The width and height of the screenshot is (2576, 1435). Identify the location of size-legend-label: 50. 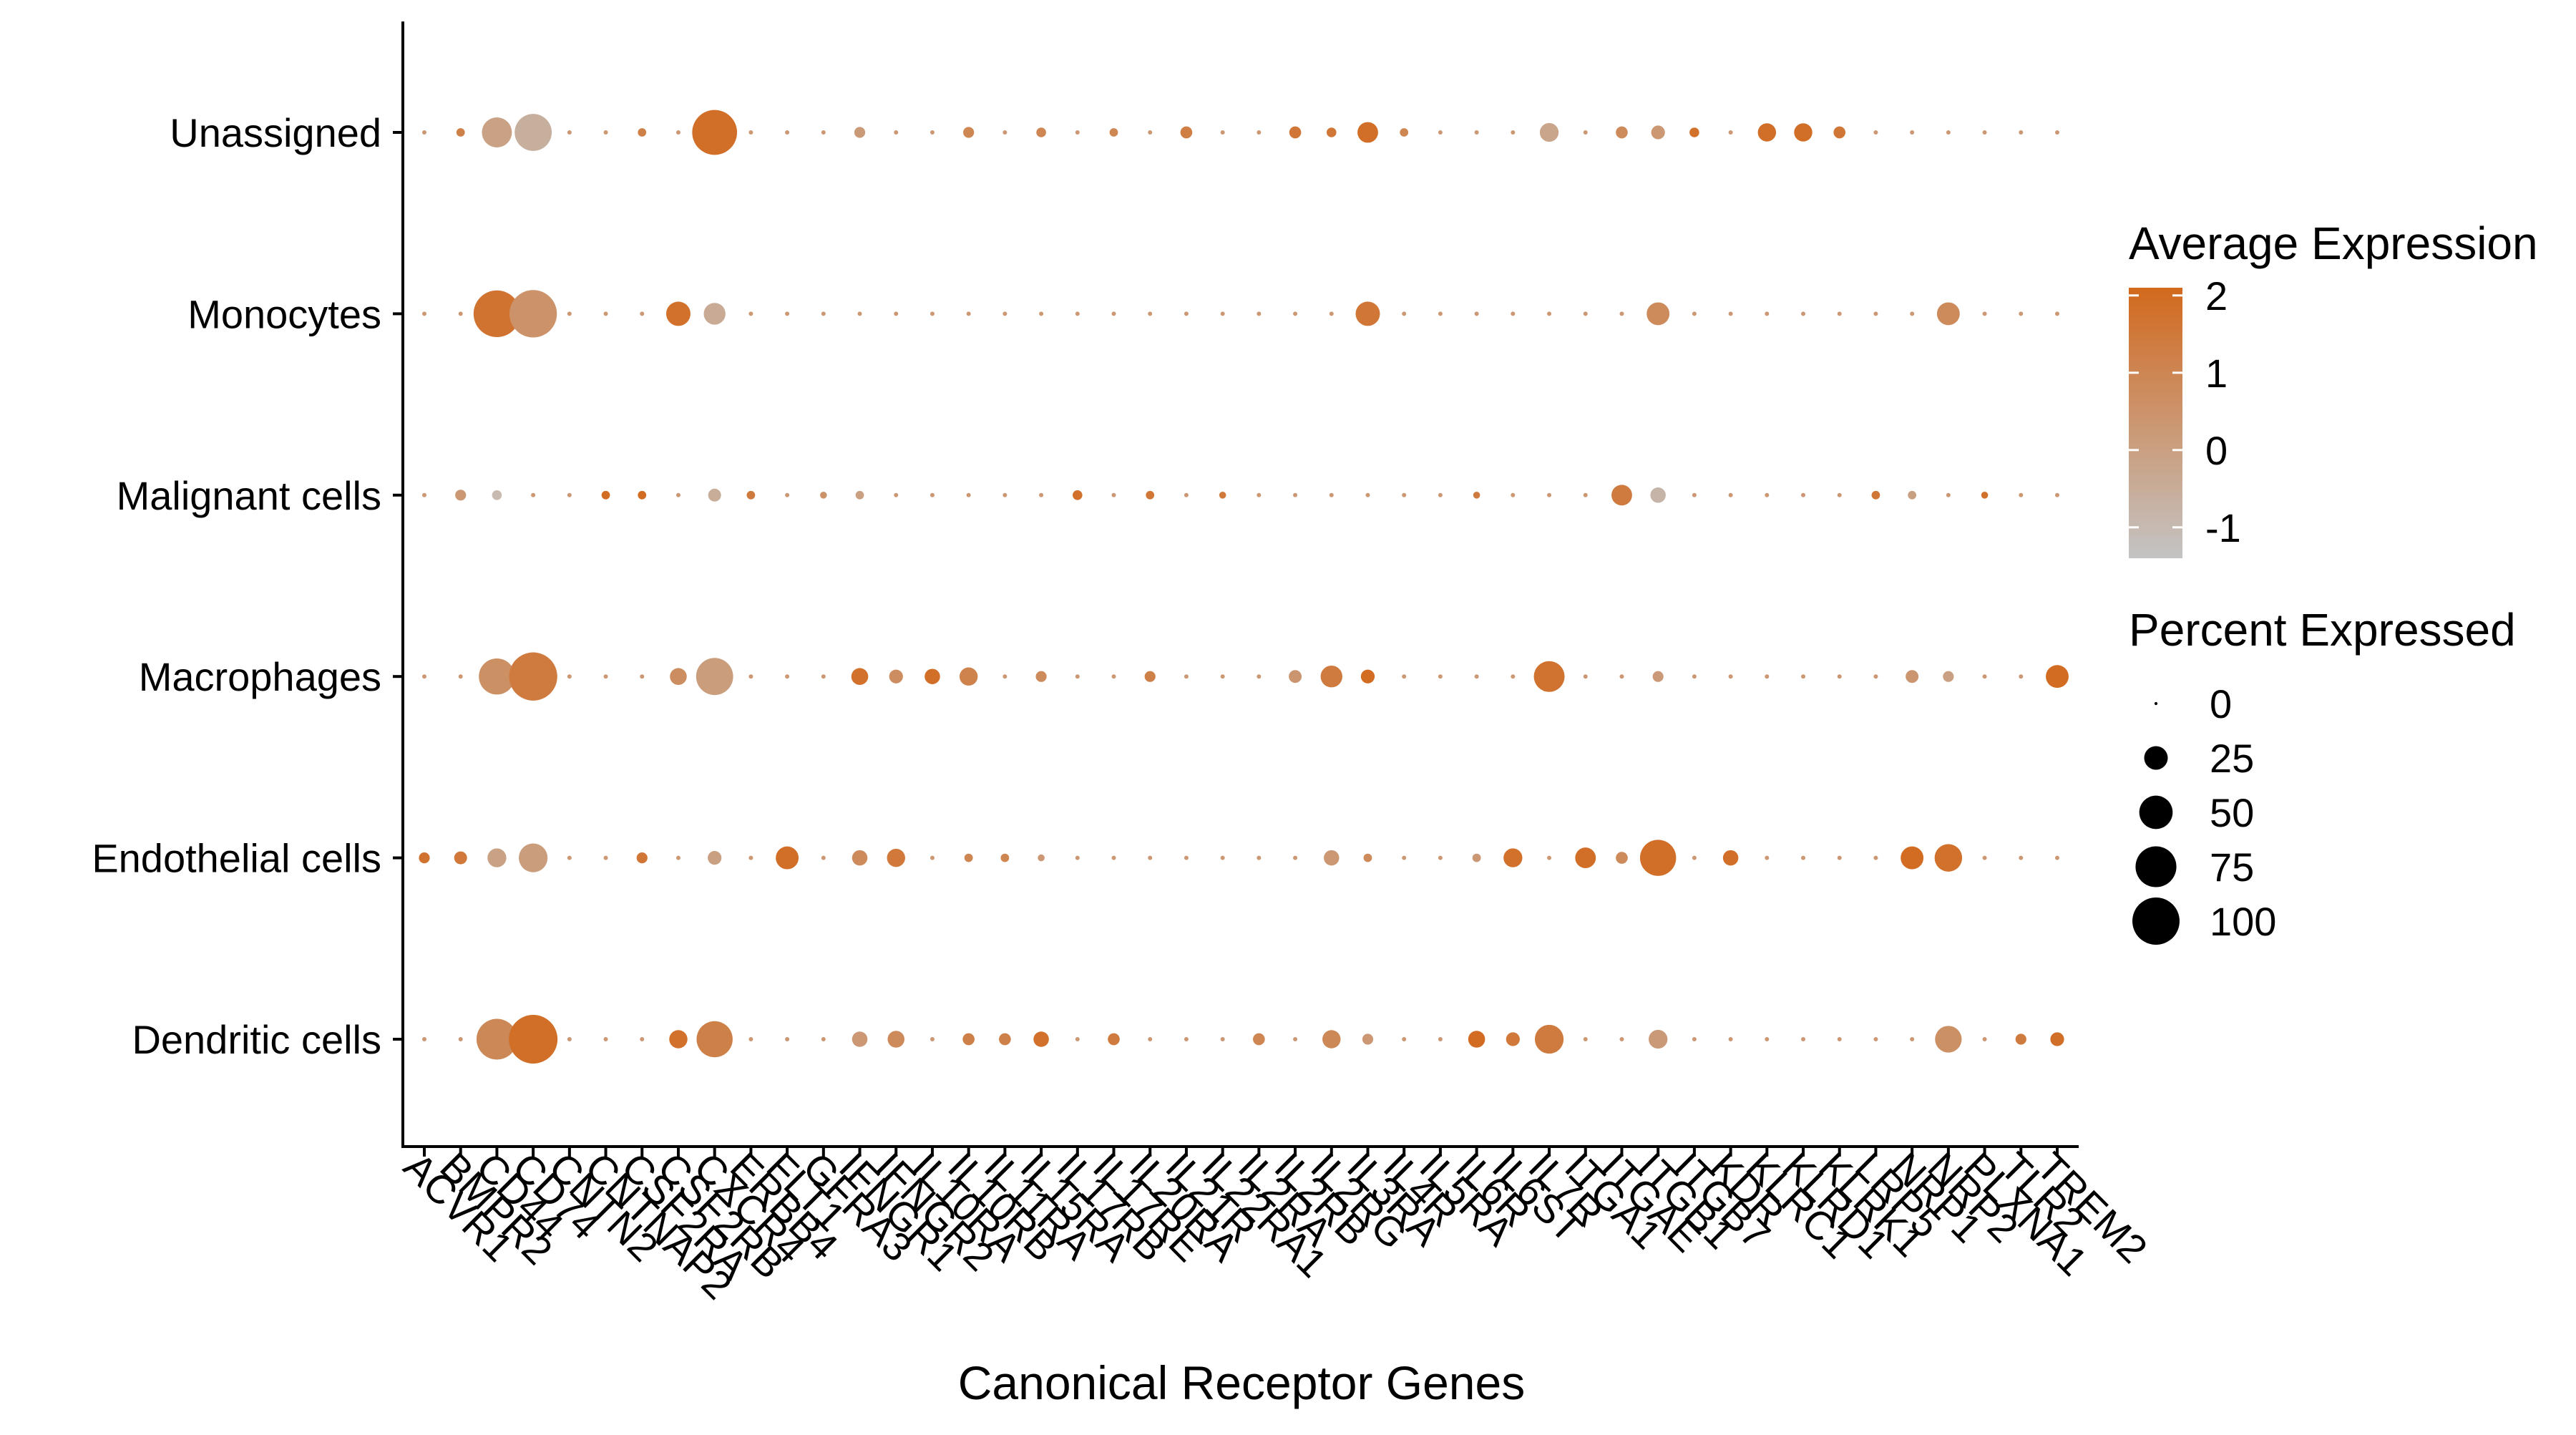
(2232, 813).